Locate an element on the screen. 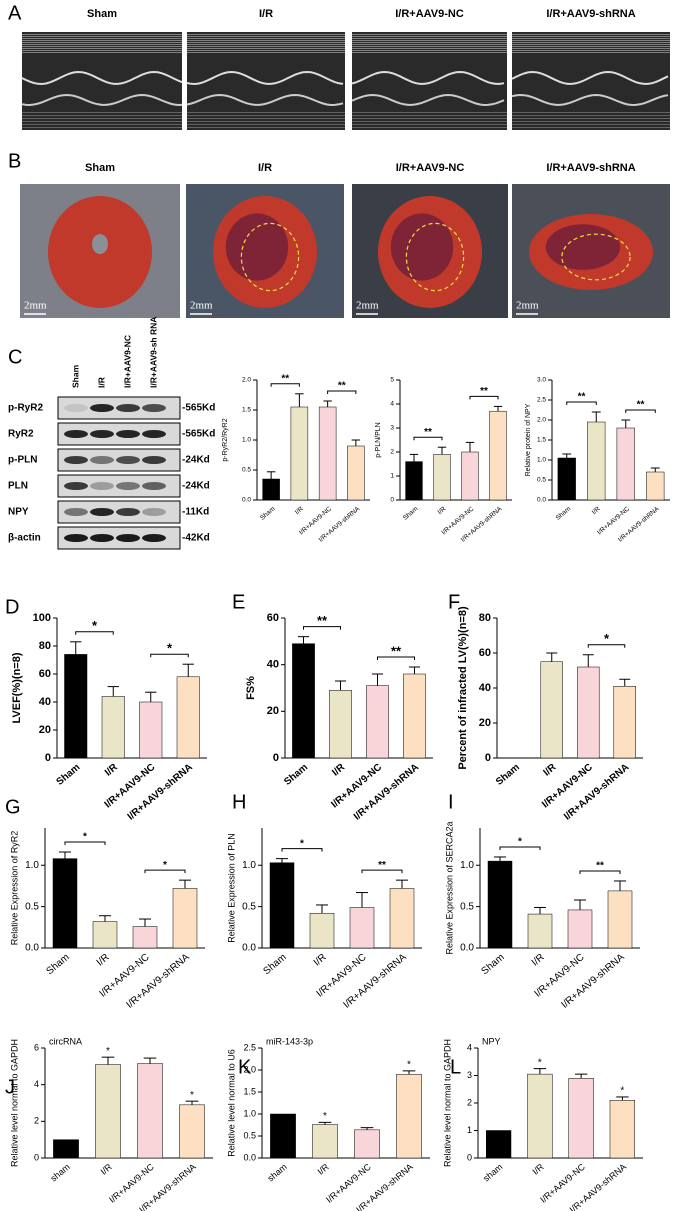  y-axis-label: p-RyR2/RyR2 is located at coordinates (225, 439).